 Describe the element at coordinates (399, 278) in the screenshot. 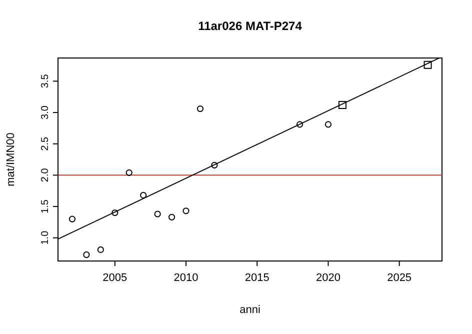

I see `x-tick-label: 2025` at that location.